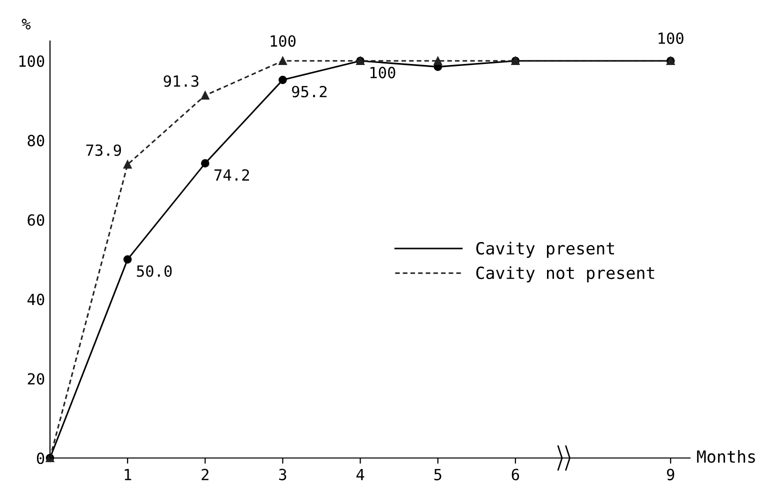  What do you see at coordinates (154, 271) in the screenshot?
I see `data-label: 50.0` at bounding box center [154, 271].